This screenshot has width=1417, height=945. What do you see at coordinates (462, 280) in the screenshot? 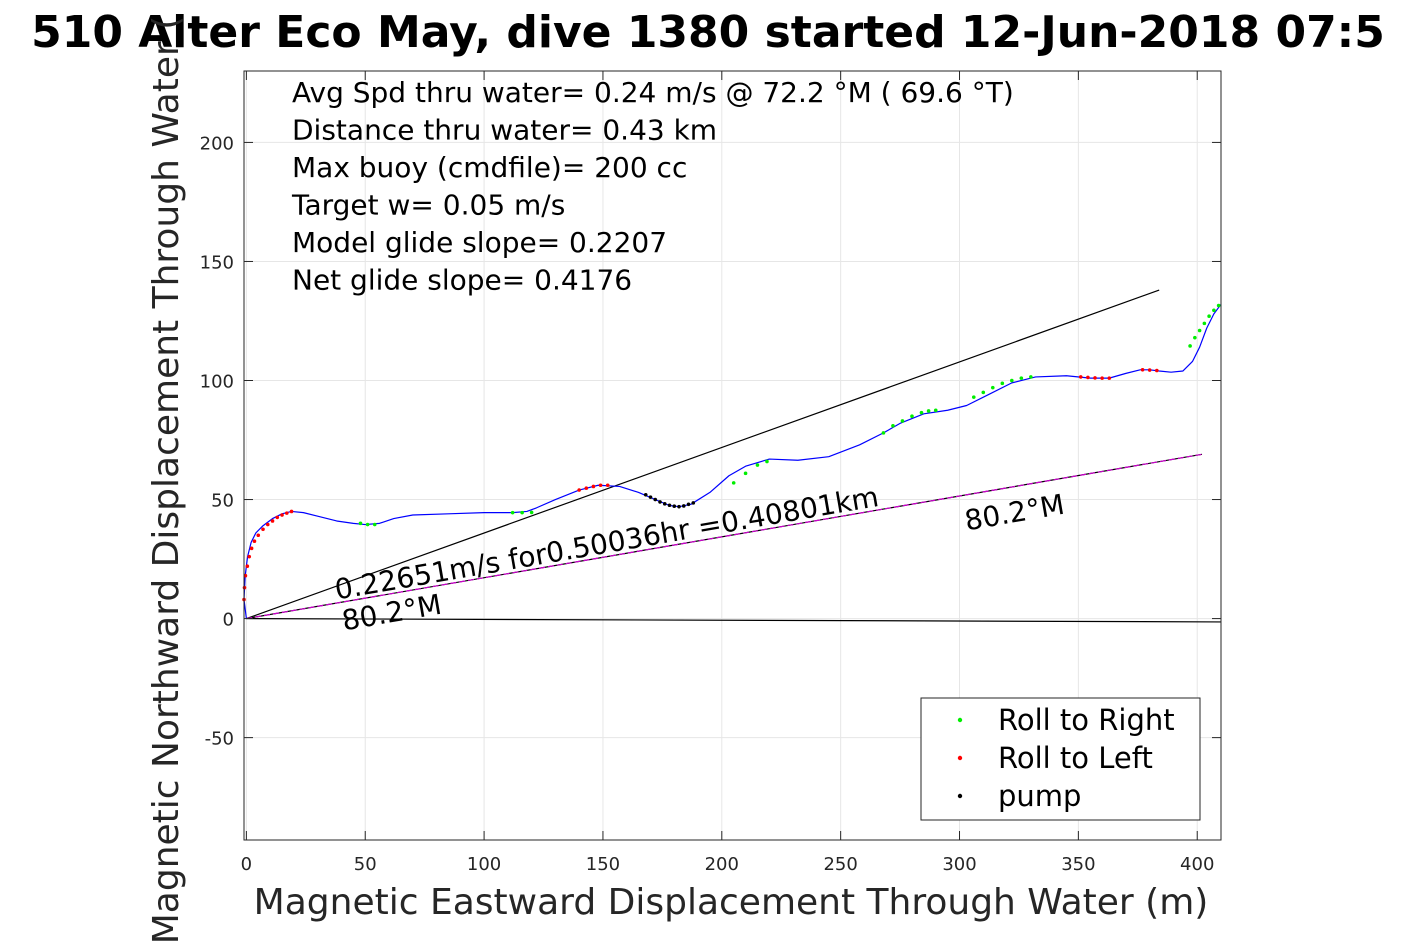
I see `stat-line: Net glide slope= 0.4176` at bounding box center [462, 280].